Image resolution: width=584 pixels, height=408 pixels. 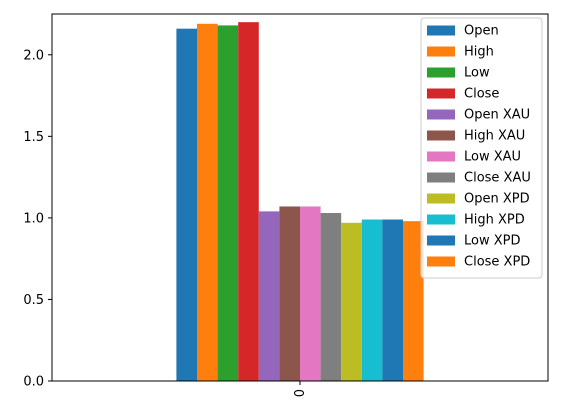 What do you see at coordinates (372, 300) in the screenshot?
I see `bar-high-xpd` at bounding box center [372, 300].